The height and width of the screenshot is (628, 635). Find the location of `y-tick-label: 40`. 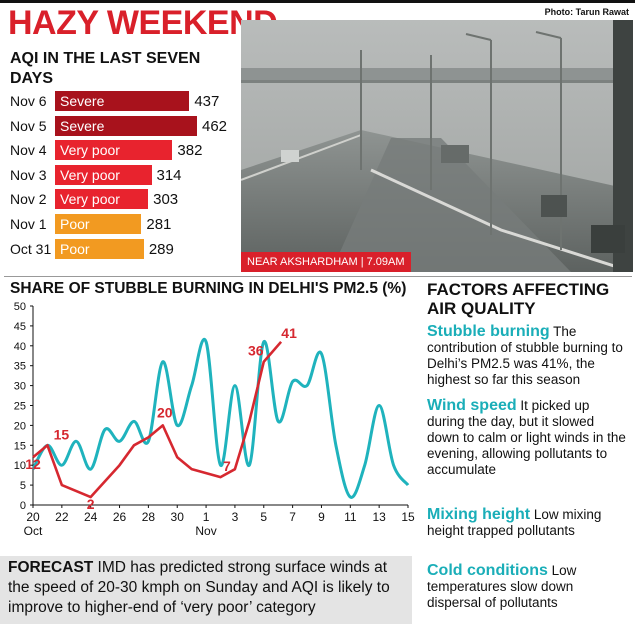

y-tick-label: 40 is located at coordinates (20, 347).